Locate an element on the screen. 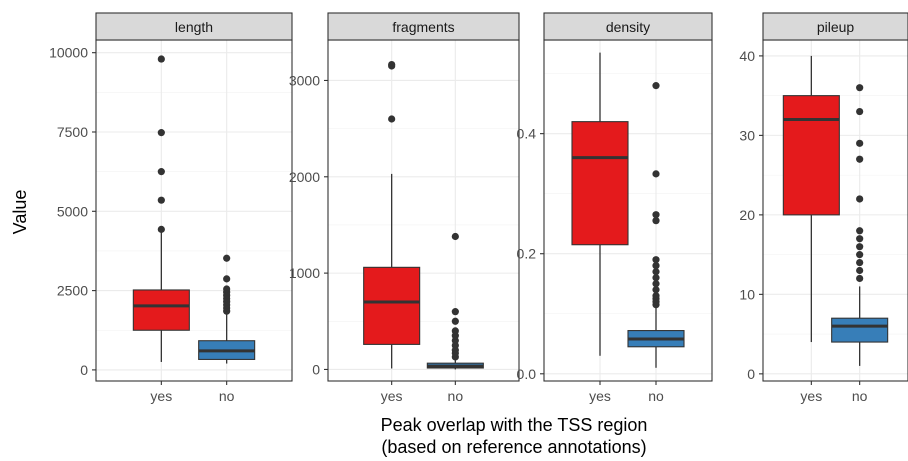 The image size is (908, 461). facet-strip-label: length is located at coordinates (194, 27).